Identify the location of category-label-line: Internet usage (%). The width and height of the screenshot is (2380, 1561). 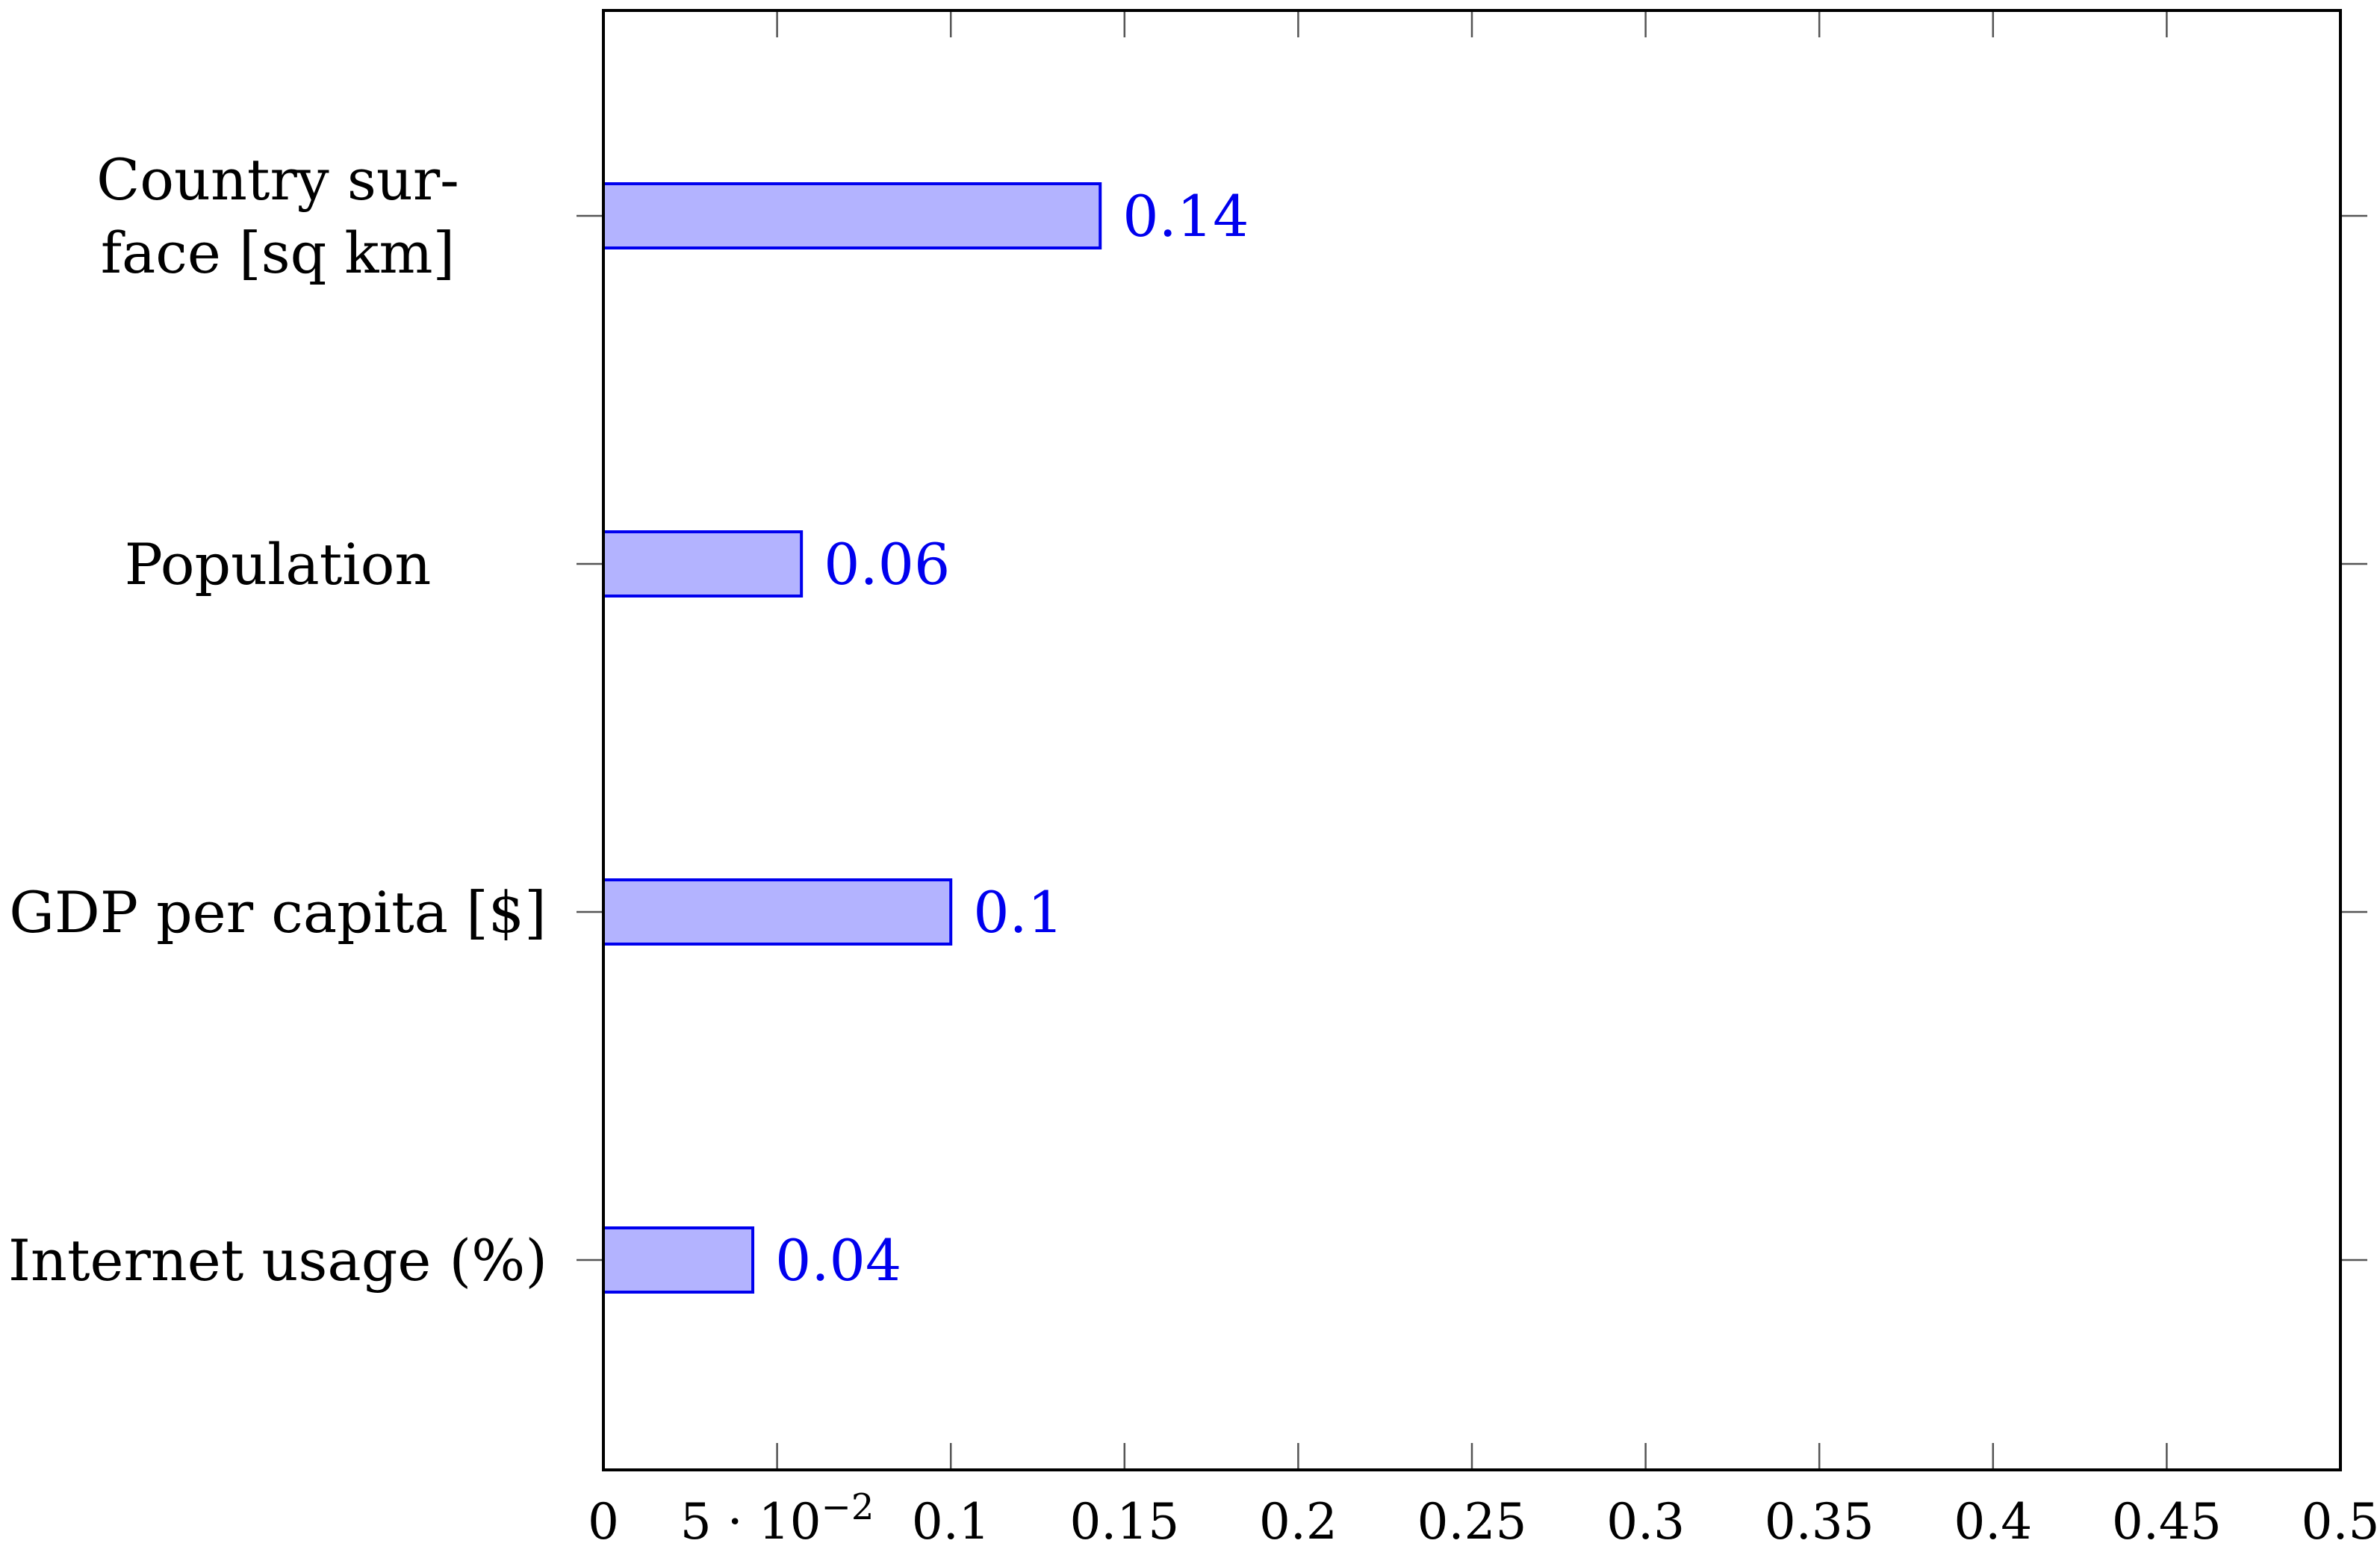
(277, 1260).